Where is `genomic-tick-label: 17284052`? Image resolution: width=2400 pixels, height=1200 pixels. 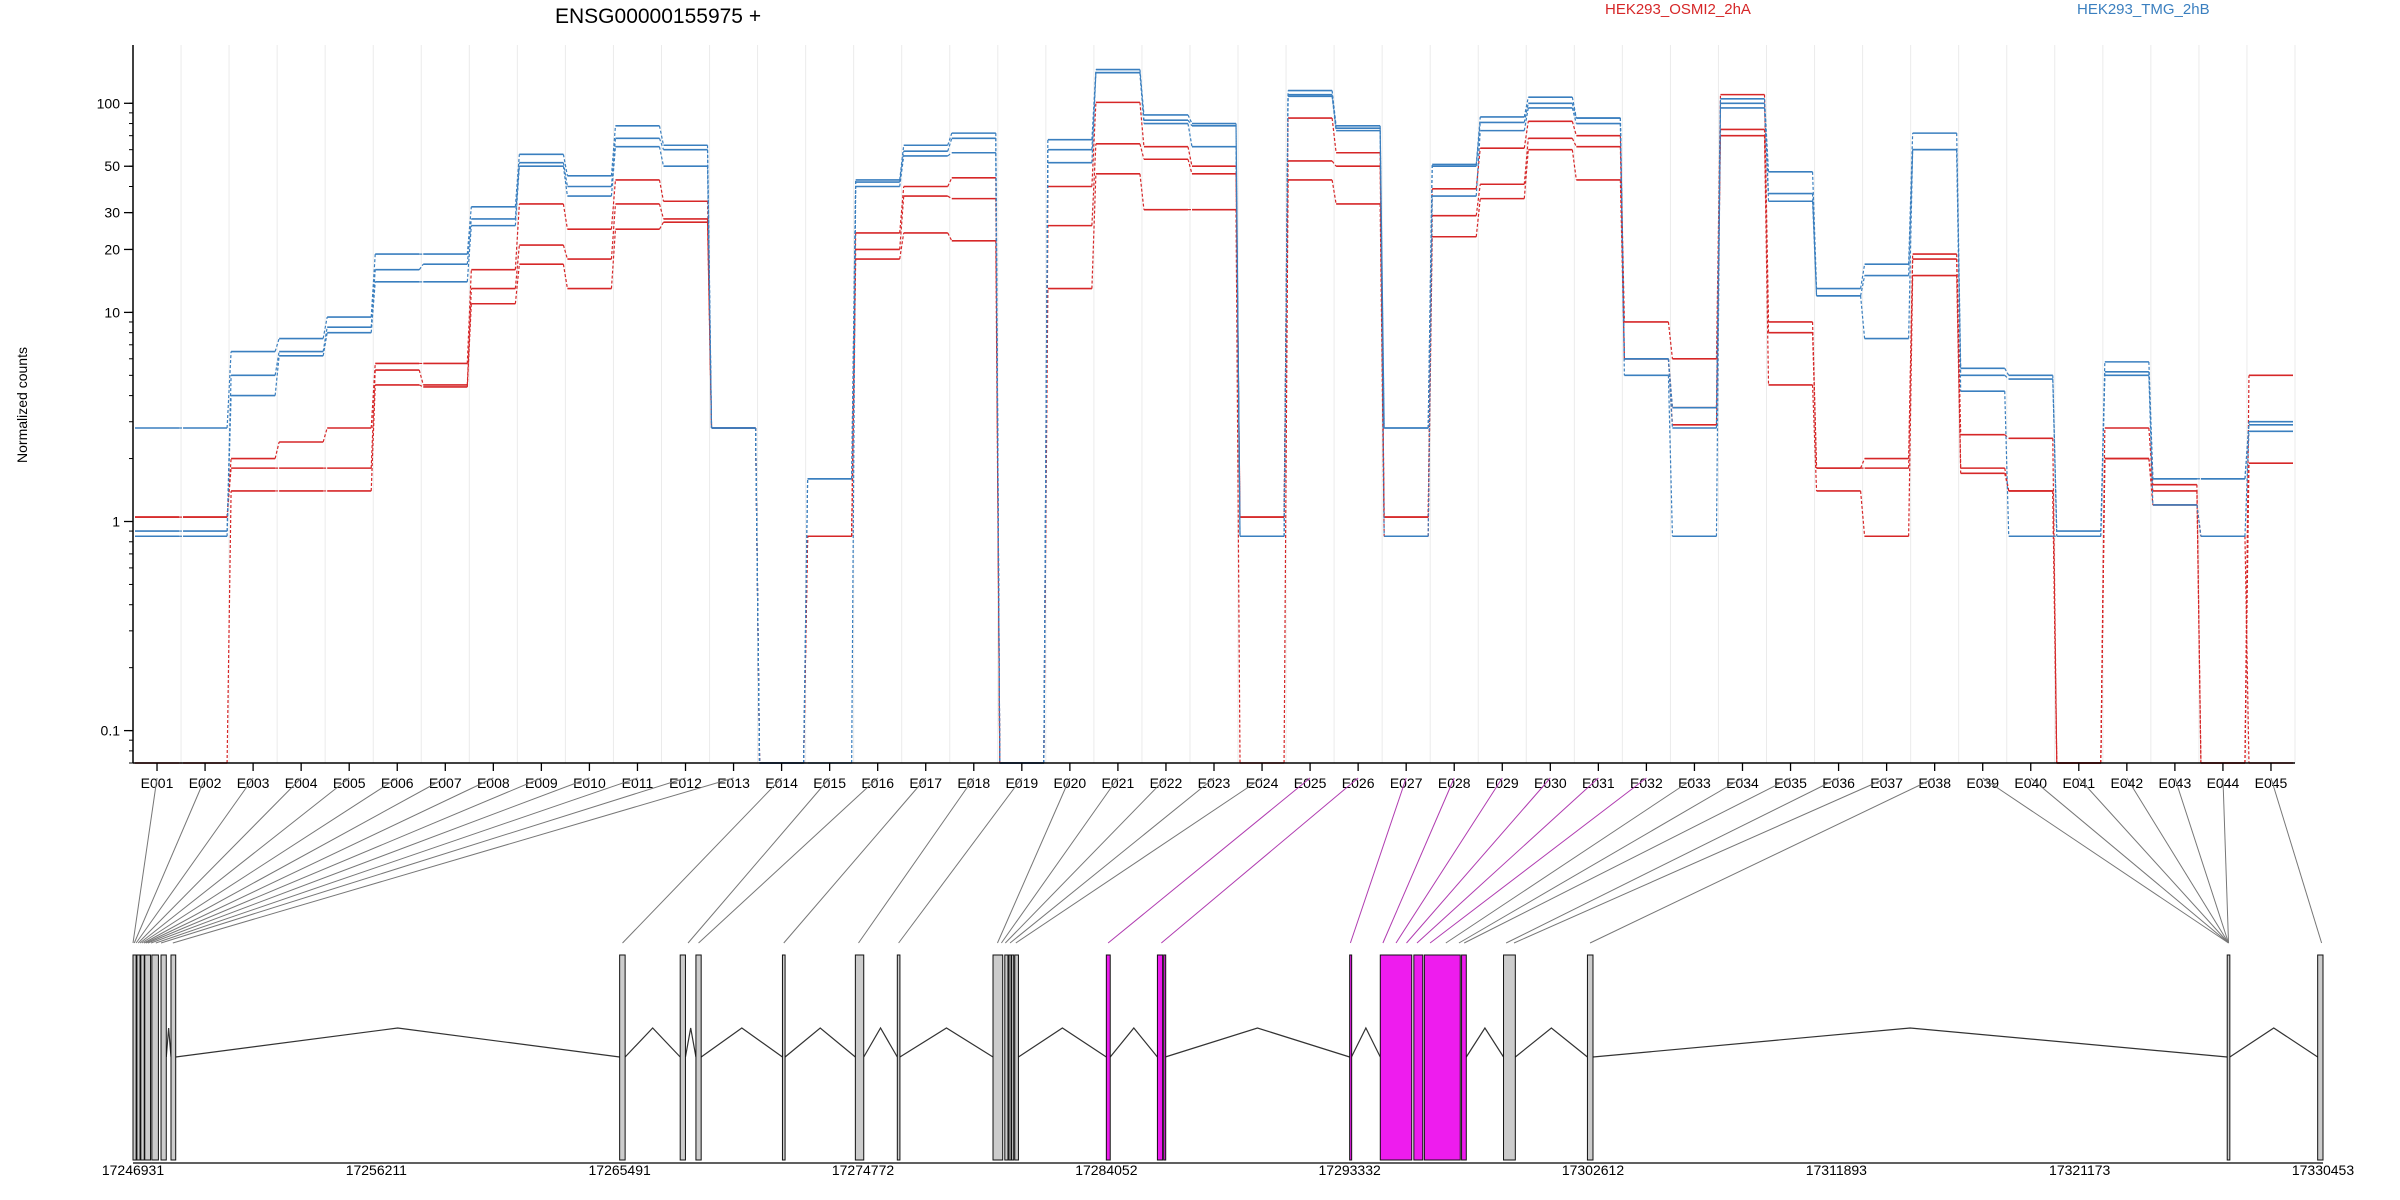 genomic-tick-label: 17284052 is located at coordinates (1106, 1170).